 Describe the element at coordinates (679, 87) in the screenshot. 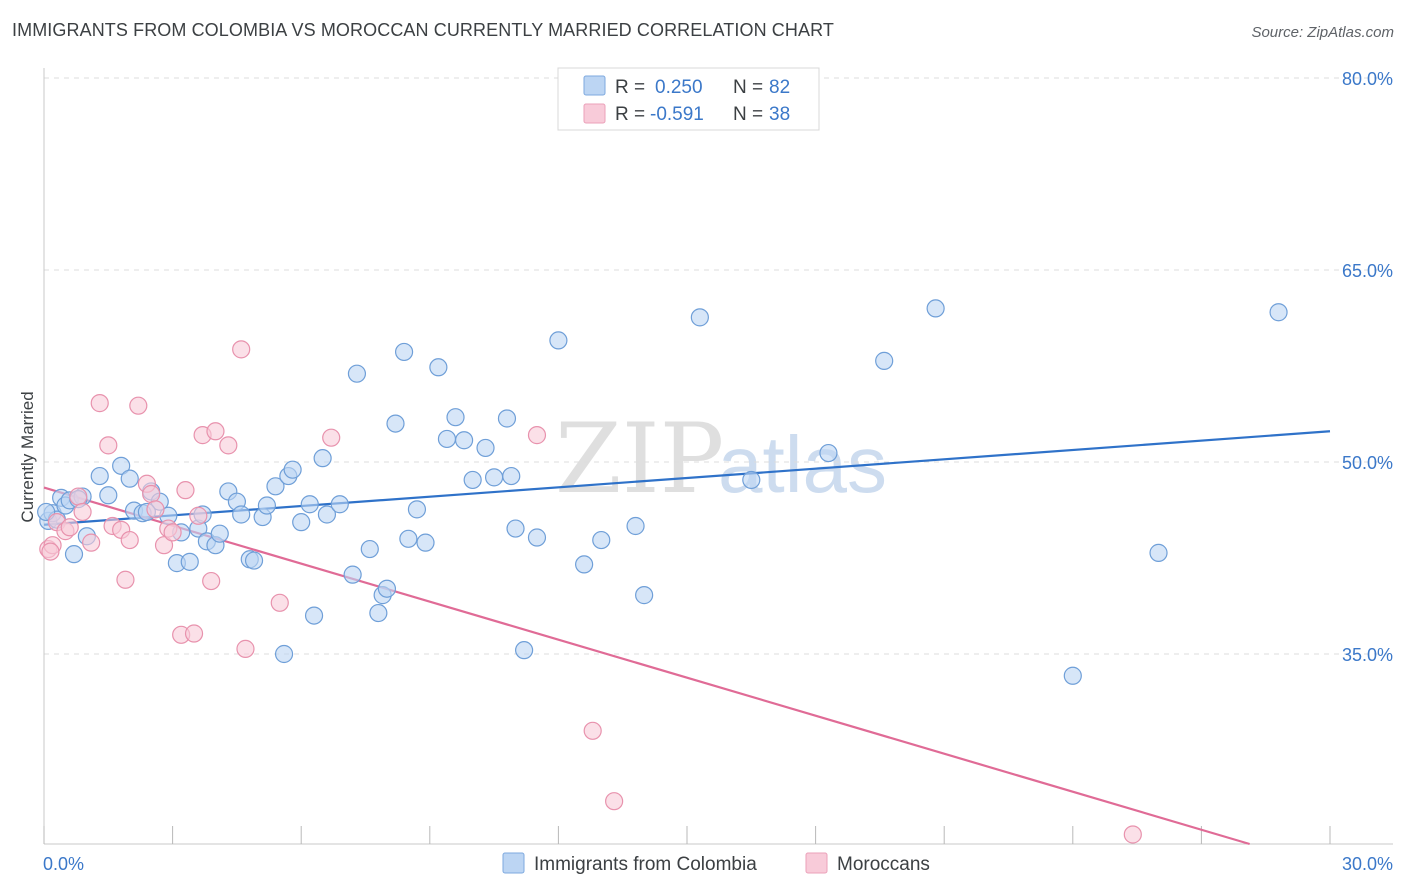

I see `legend-r-value-1: 0.250` at that location.